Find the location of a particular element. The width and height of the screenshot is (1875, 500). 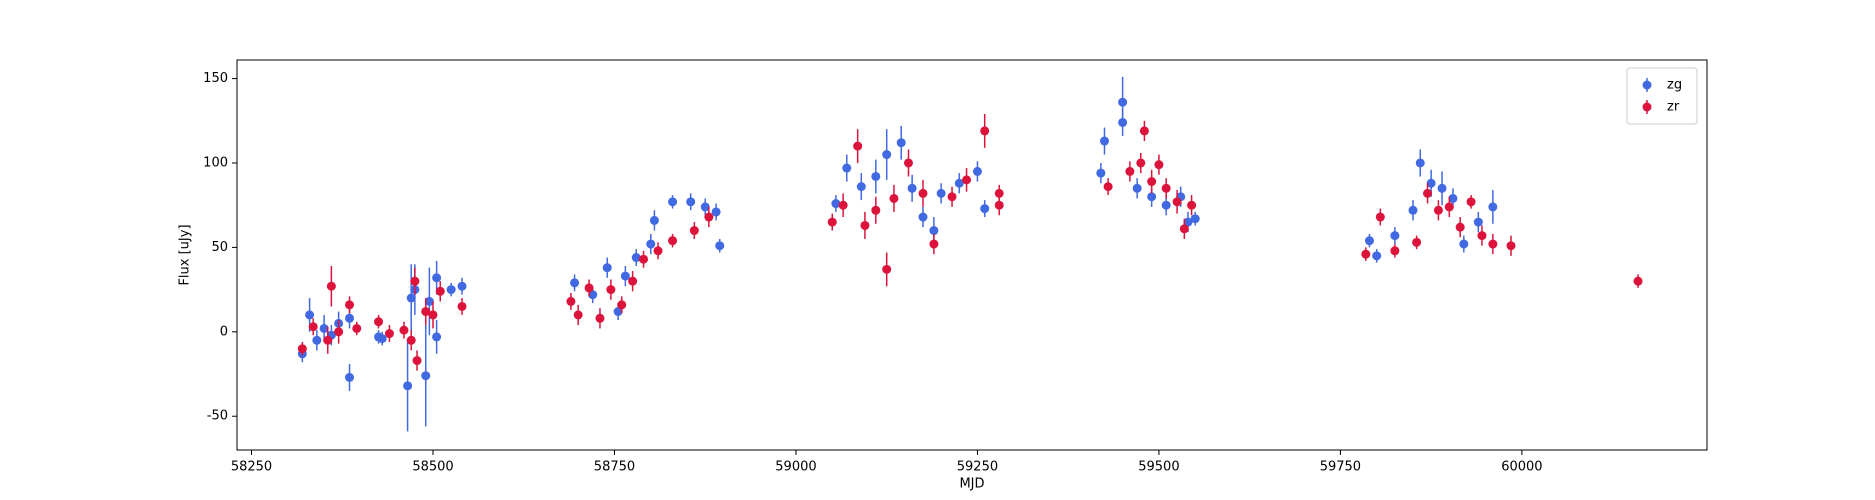

x-tick-label: 58250 is located at coordinates (251, 467).